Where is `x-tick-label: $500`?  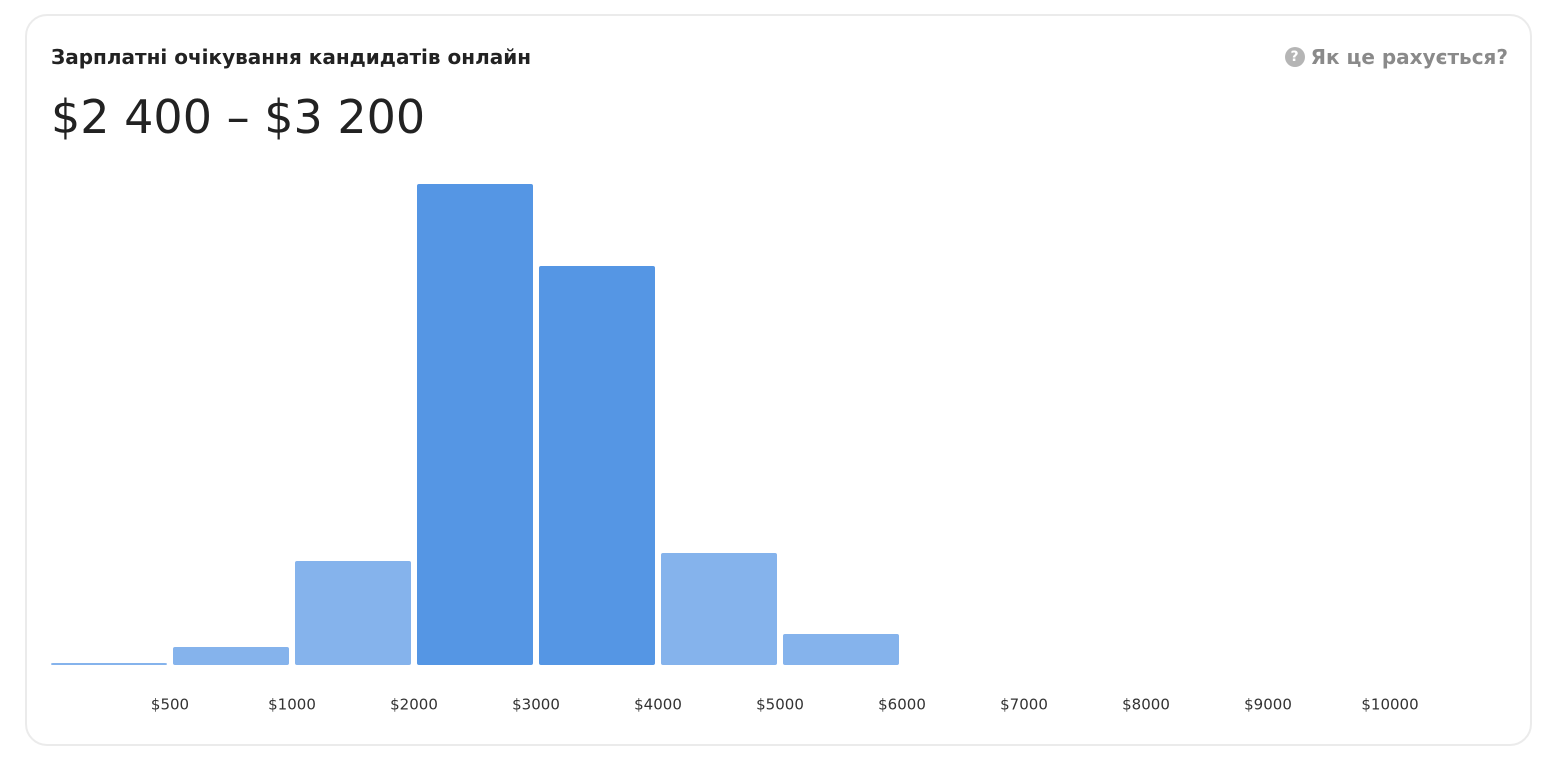 x-tick-label: $500 is located at coordinates (170, 705).